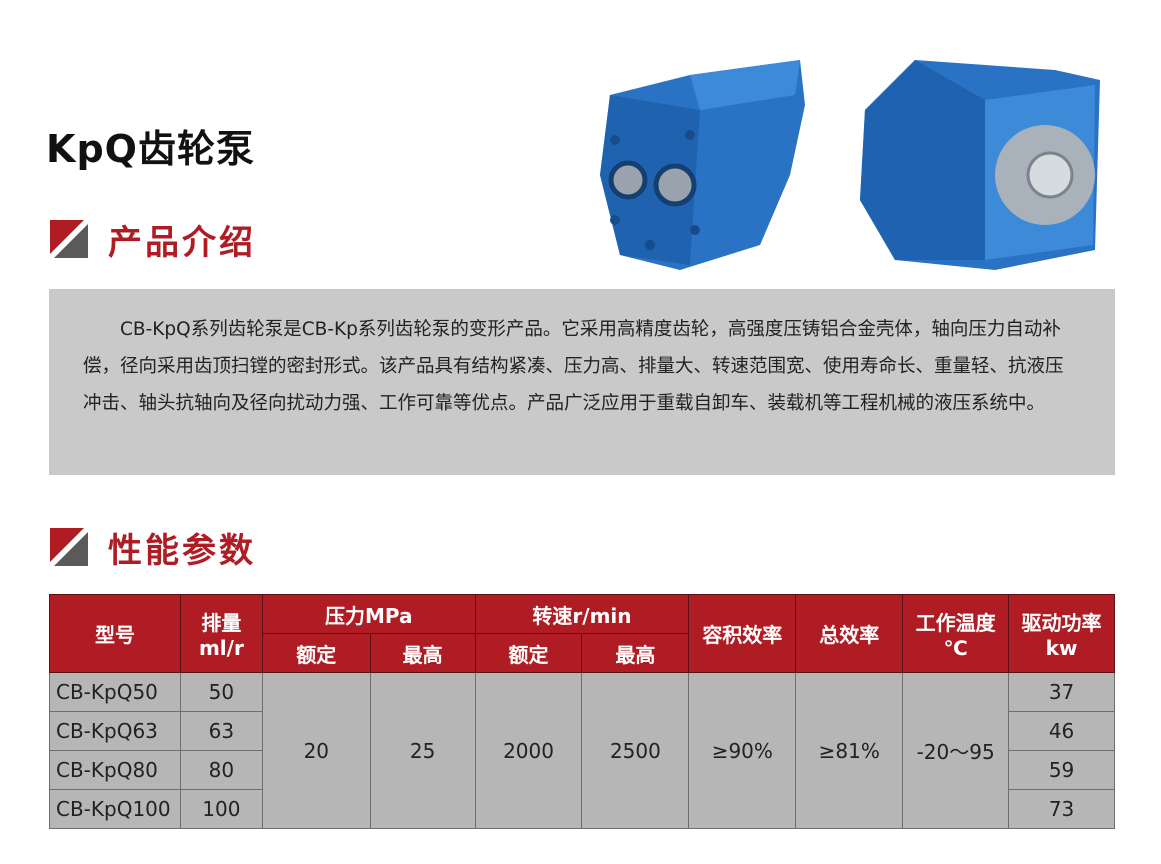 This screenshot has width=1161, height=864. I want to click on cell-power: 37, so click(1061, 692).